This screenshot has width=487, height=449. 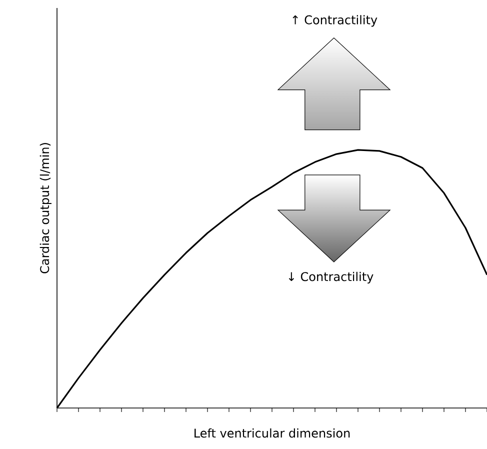 I want to click on y-axis-title: Cardiac output (l/min), so click(x=46, y=208).